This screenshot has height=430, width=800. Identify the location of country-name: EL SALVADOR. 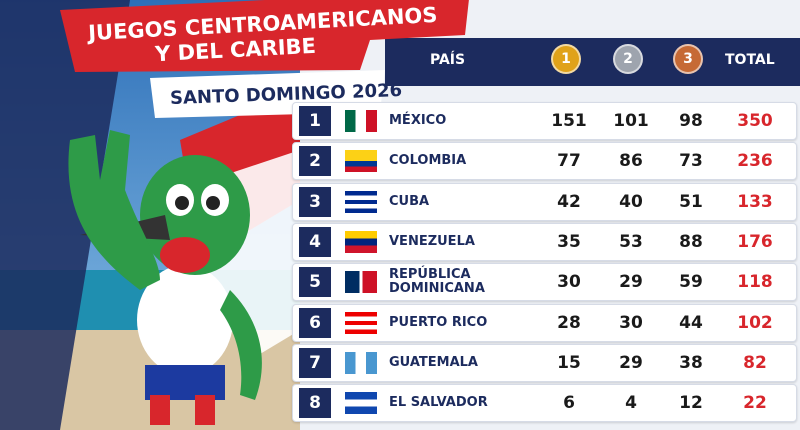
(438, 403).